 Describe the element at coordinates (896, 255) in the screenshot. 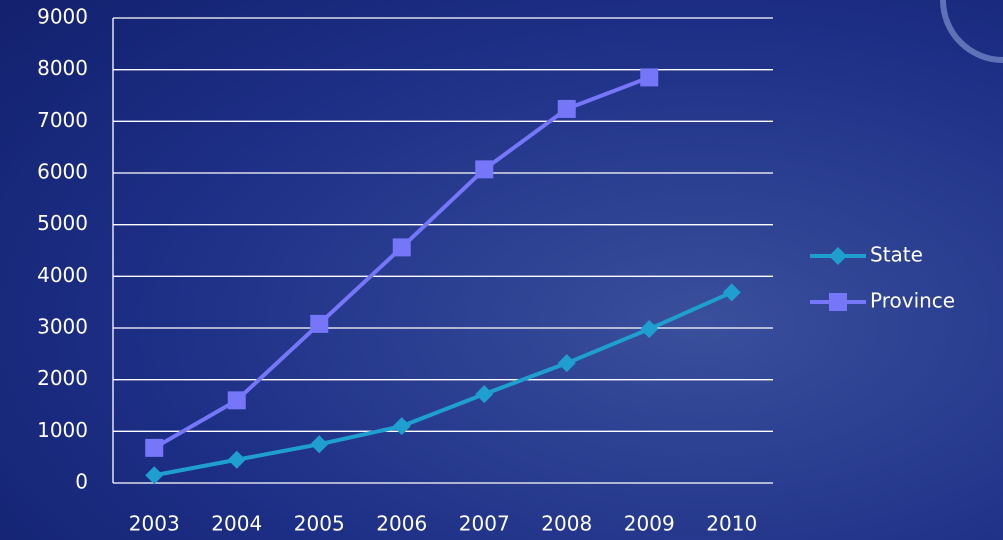

I see `legend-label: State` at that location.